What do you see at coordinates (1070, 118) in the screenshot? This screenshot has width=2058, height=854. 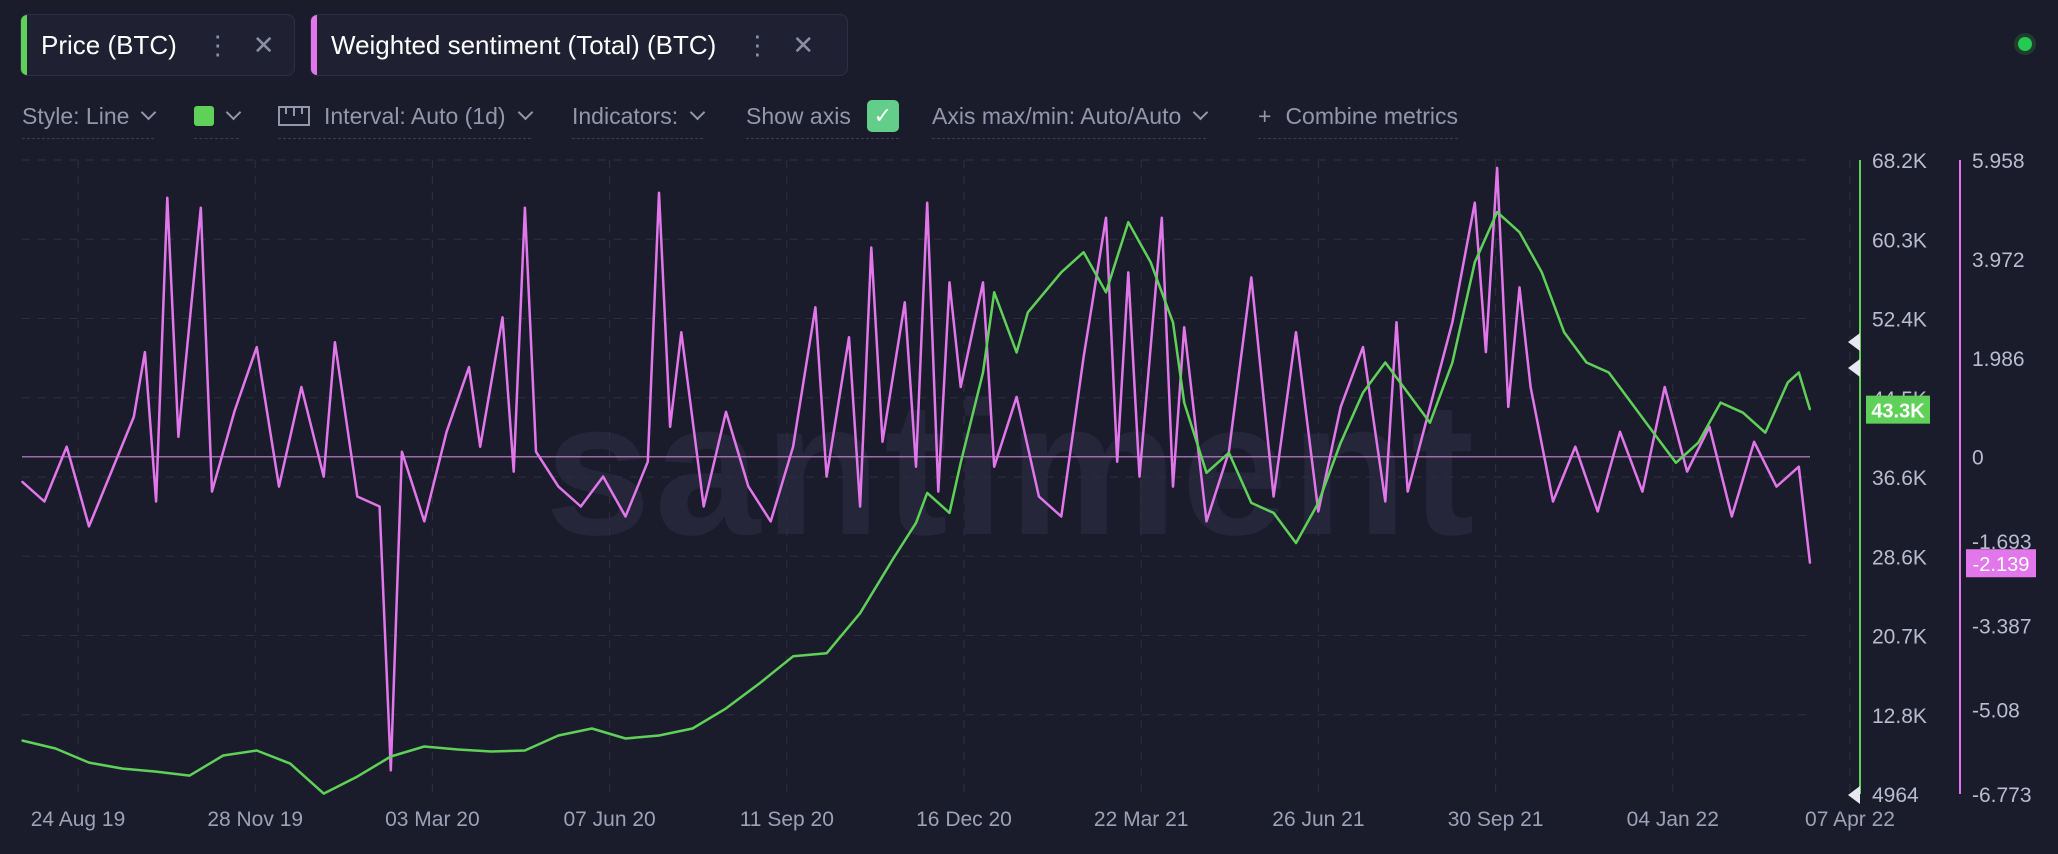 I see `axis-maxmin-select: Axis max/min: Auto/Auto` at bounding box center [1070, 118].